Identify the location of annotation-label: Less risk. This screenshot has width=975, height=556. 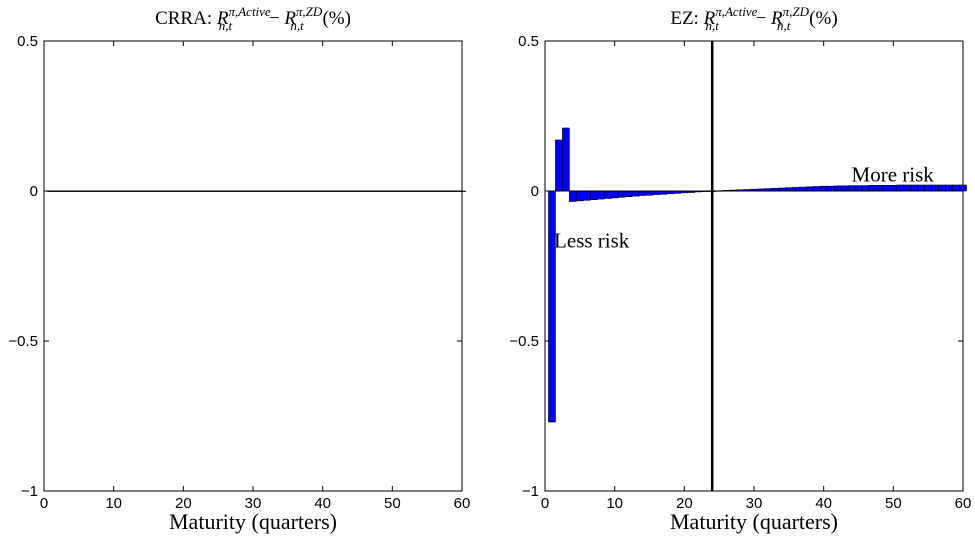
(592, 241).